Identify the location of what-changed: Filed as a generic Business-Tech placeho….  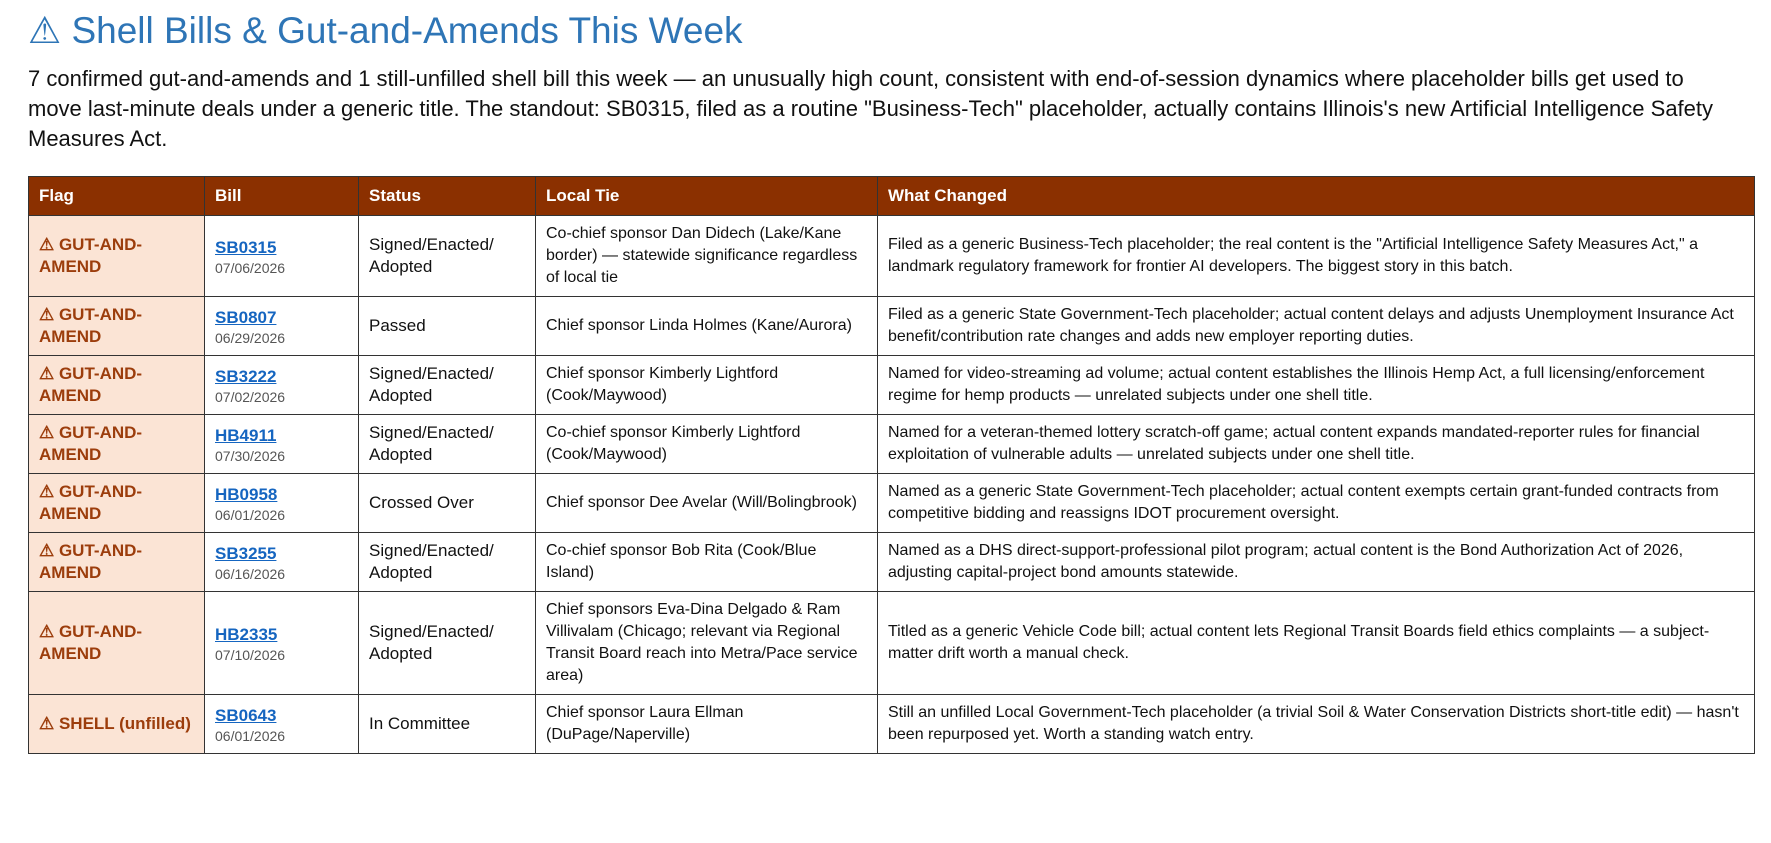
(1316, 256).